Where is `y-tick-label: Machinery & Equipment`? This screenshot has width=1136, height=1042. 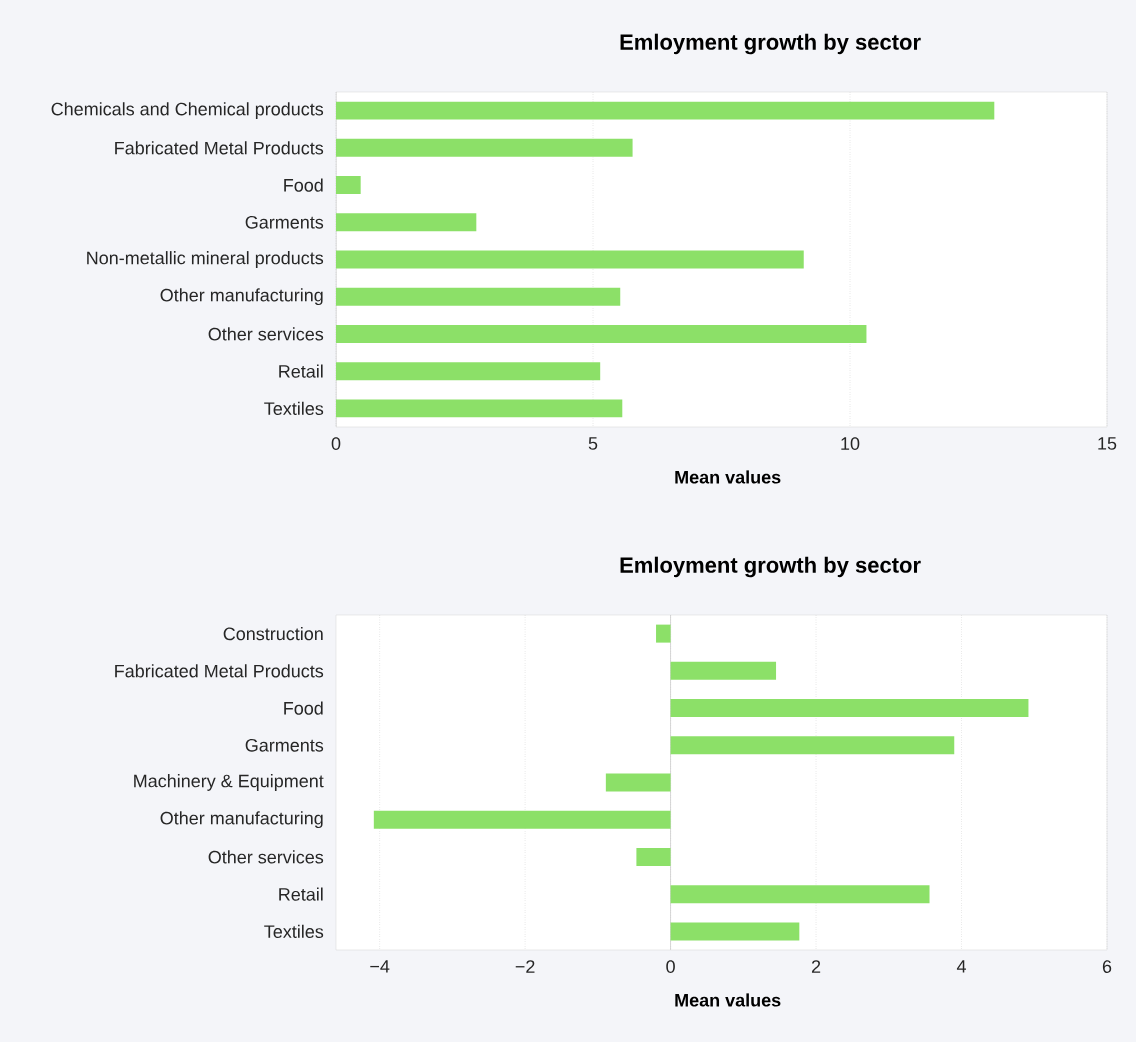 y-tick-label: Machinery & Equipment is located at coordinates (229, 782).